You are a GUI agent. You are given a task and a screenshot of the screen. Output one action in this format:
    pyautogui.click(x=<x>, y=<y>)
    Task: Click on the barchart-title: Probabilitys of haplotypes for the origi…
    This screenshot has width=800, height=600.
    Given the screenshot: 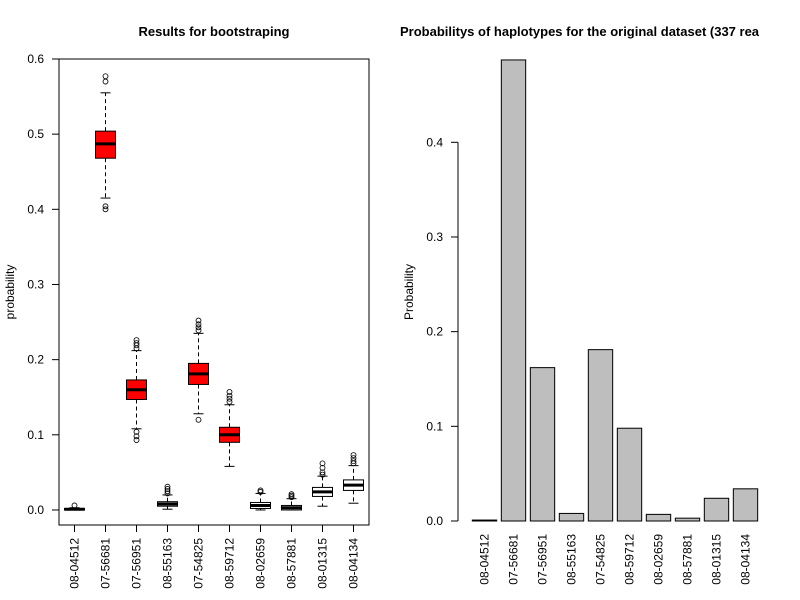 What is the action you would take?
    pyautogui.click(x=580, y=31)
    